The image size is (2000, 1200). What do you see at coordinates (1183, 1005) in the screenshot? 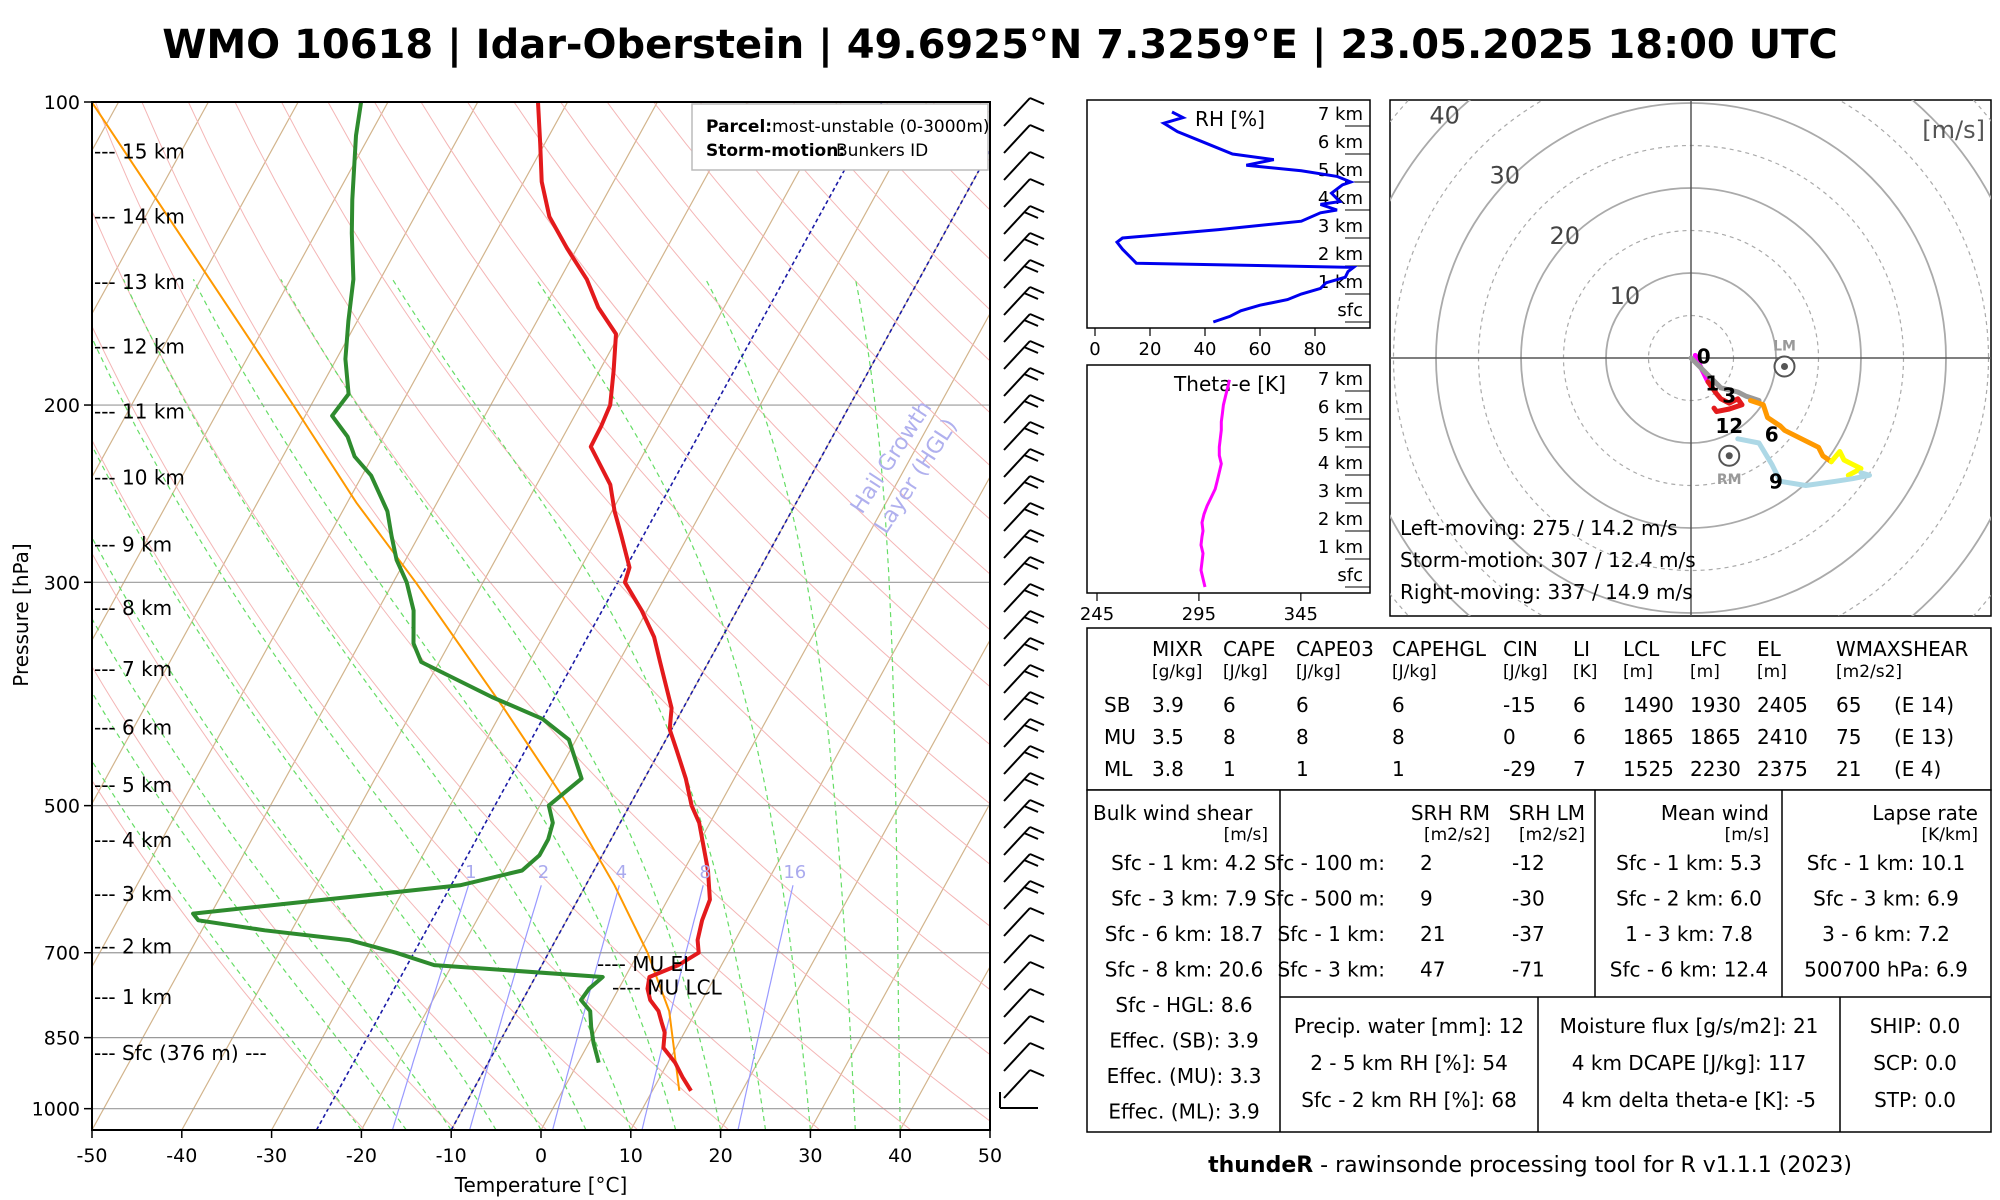
I see `bulk-shear-row: Sfc - HGL: 8.6` at bounding box center [1183, 1005].